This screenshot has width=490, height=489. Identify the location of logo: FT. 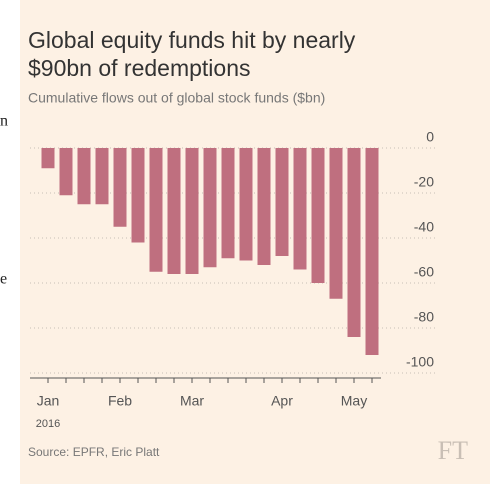
(453, 450).